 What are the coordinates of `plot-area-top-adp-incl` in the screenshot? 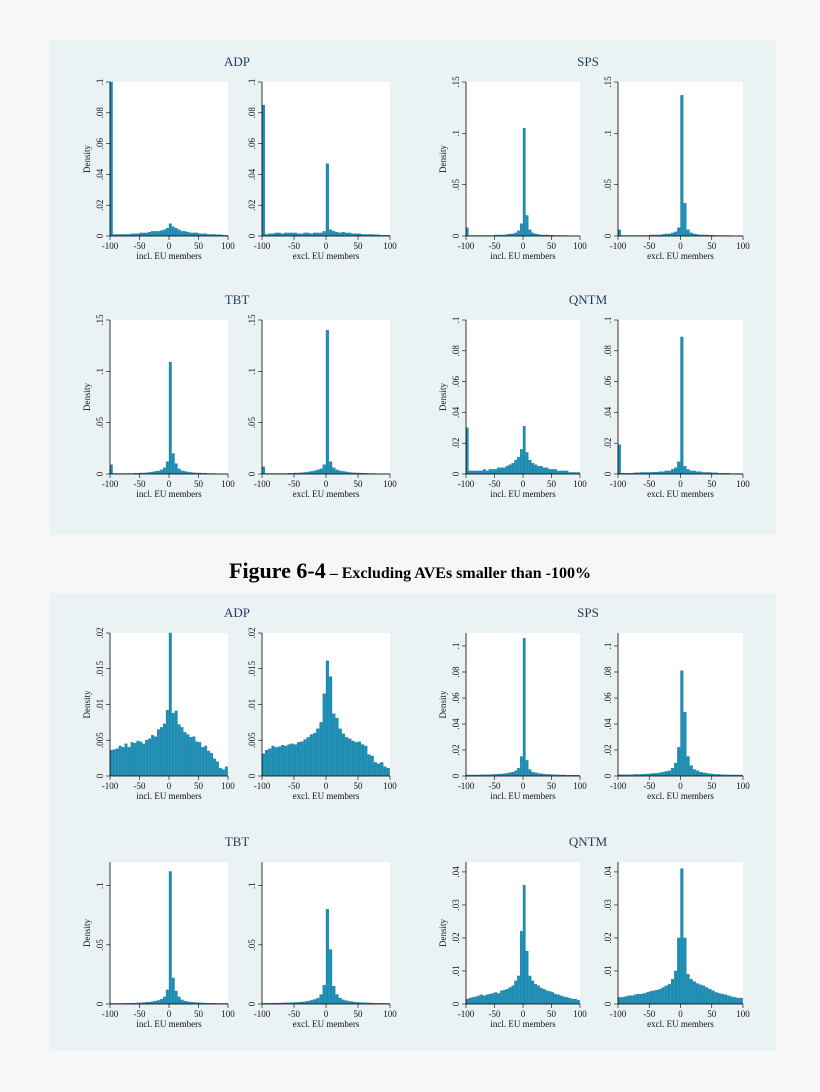 It's located at (169, 159).